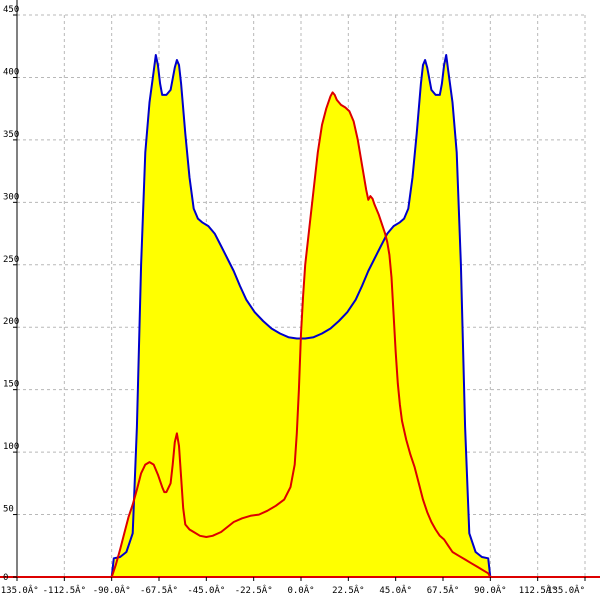 Image resolution: width=600 pixels, height=600 pixels. Describe the element at coordinates (112, 590) in the screenshot. I see `x-tick-label-2: -90.0Â°` at that location.